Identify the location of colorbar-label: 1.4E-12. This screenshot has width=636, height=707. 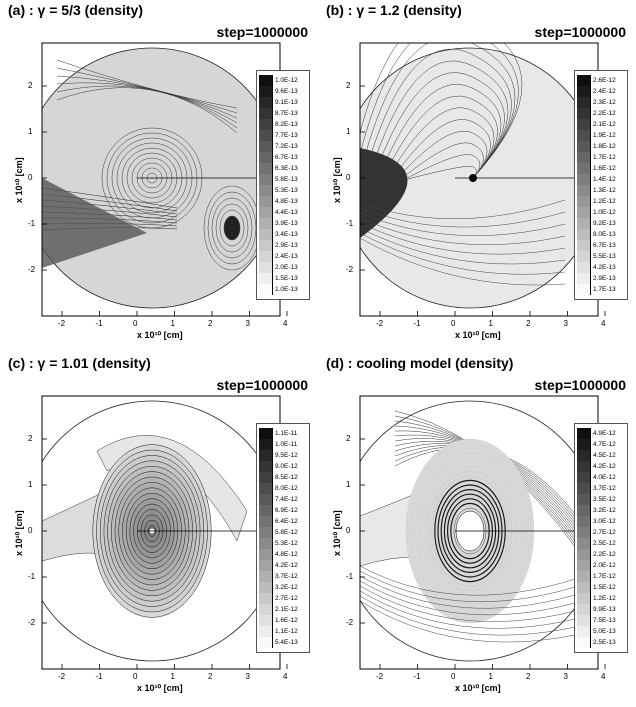
(604, 179).